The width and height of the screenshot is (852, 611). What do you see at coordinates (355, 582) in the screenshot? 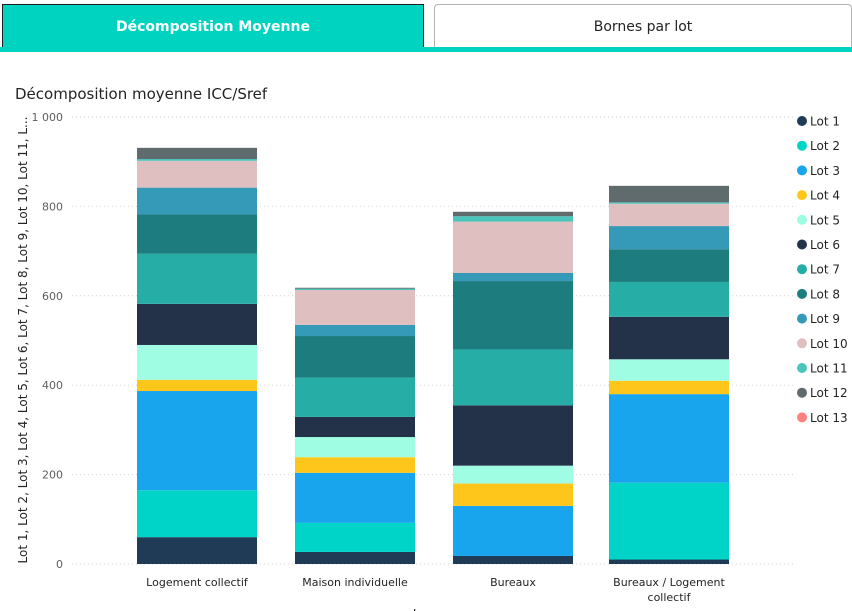
I see `x-tick-label: Maison individuelle` at bounding box center [355, 582].